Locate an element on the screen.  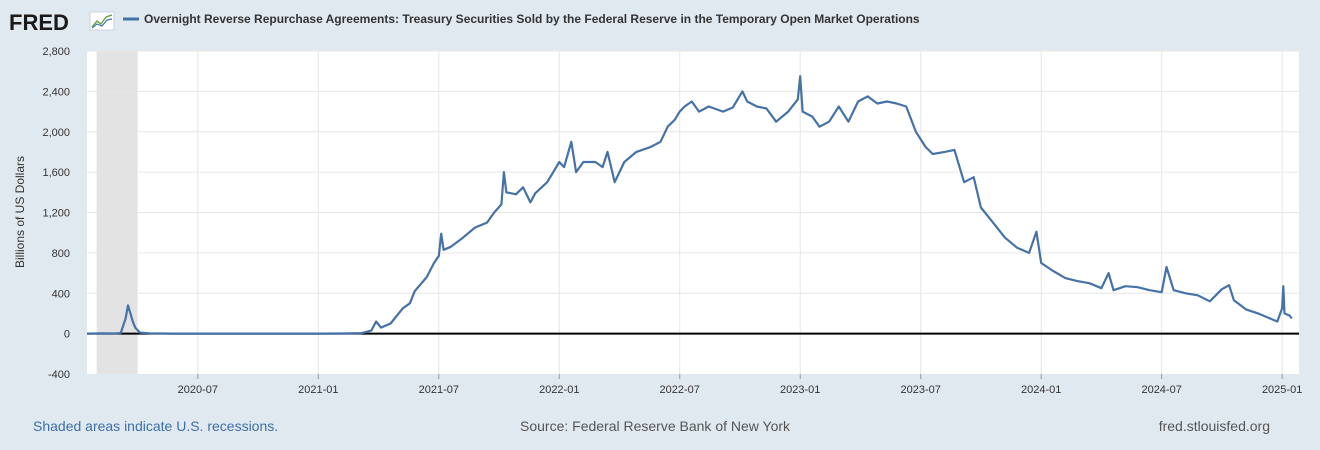
x-tick-label: 2025-01 is located at coordinates (1282, 390).